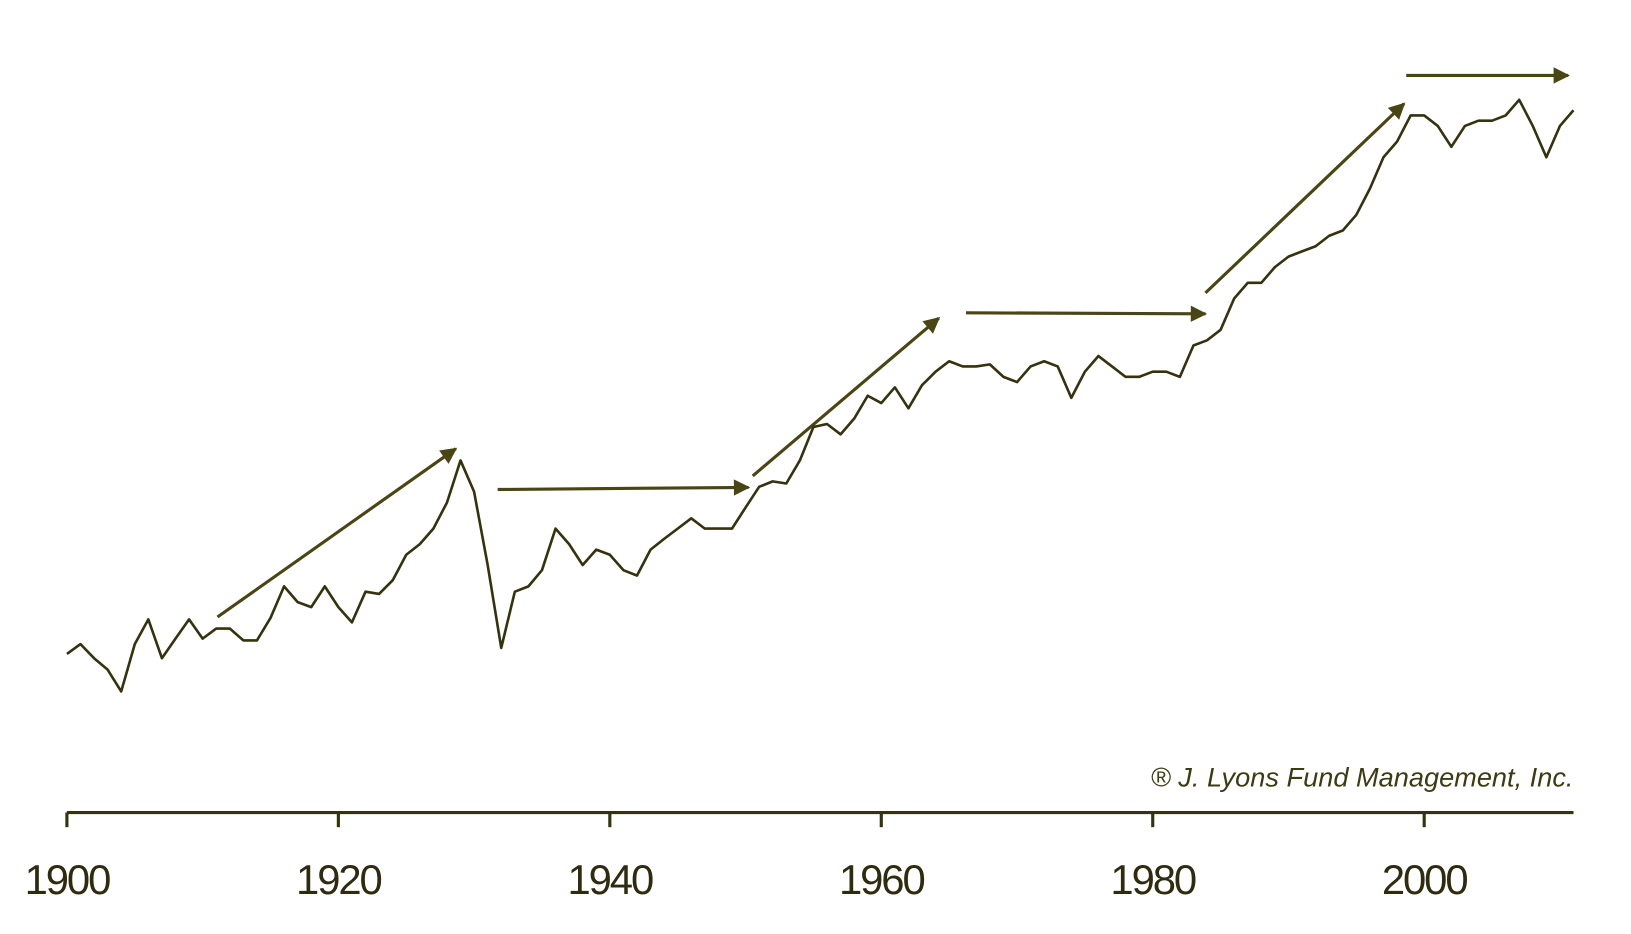 Image resolution: width=1631 pixels, height=934 pixels. Describe the element at coordinates (67, 879) in the screenshot. I see `x-tick-label: 1900` at that location.